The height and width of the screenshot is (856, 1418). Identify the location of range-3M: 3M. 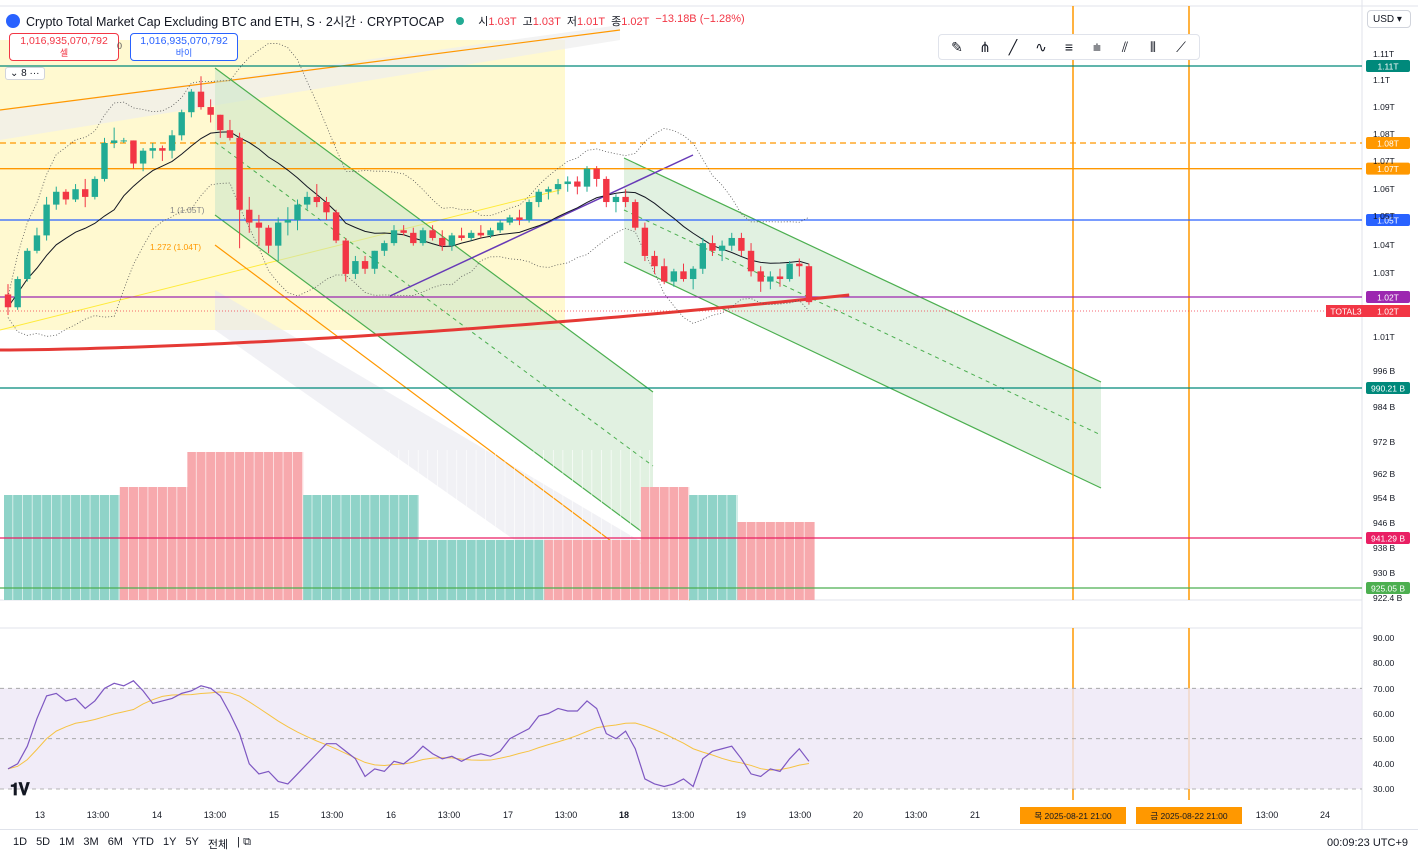
(91, 842).